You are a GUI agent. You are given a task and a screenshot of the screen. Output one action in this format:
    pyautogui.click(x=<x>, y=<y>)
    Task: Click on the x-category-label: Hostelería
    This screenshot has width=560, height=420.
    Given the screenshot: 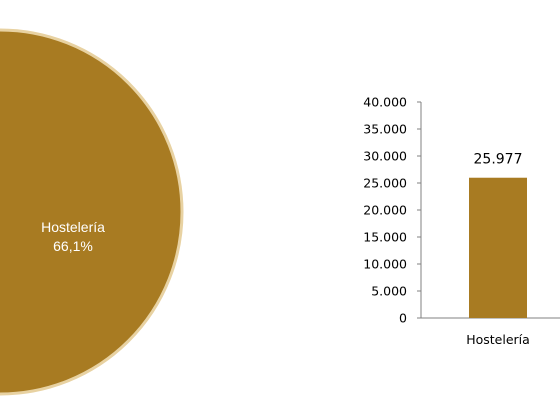 What is the action you would take?
    pyautogui.click(x=498, y=339)
    